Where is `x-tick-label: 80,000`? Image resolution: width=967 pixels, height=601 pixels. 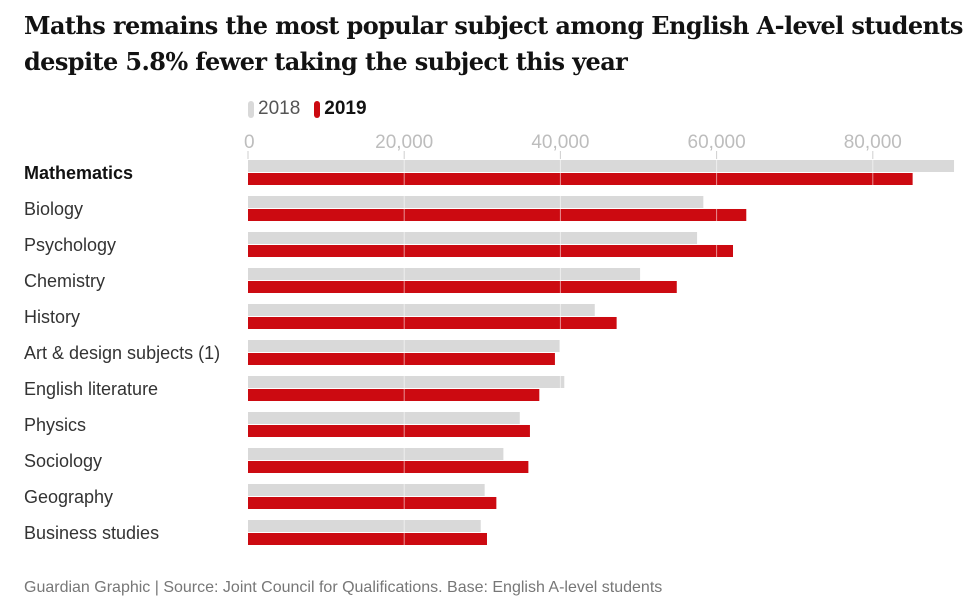 x-tick-label: 80,000 is located at coordinates (873, 142).